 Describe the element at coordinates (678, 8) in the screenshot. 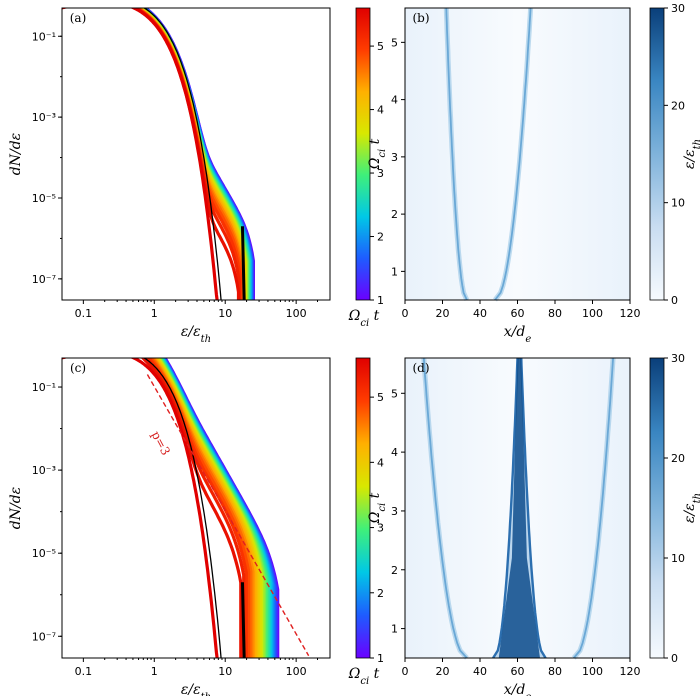

I see `colorbar-tick-label: 30` at that location.